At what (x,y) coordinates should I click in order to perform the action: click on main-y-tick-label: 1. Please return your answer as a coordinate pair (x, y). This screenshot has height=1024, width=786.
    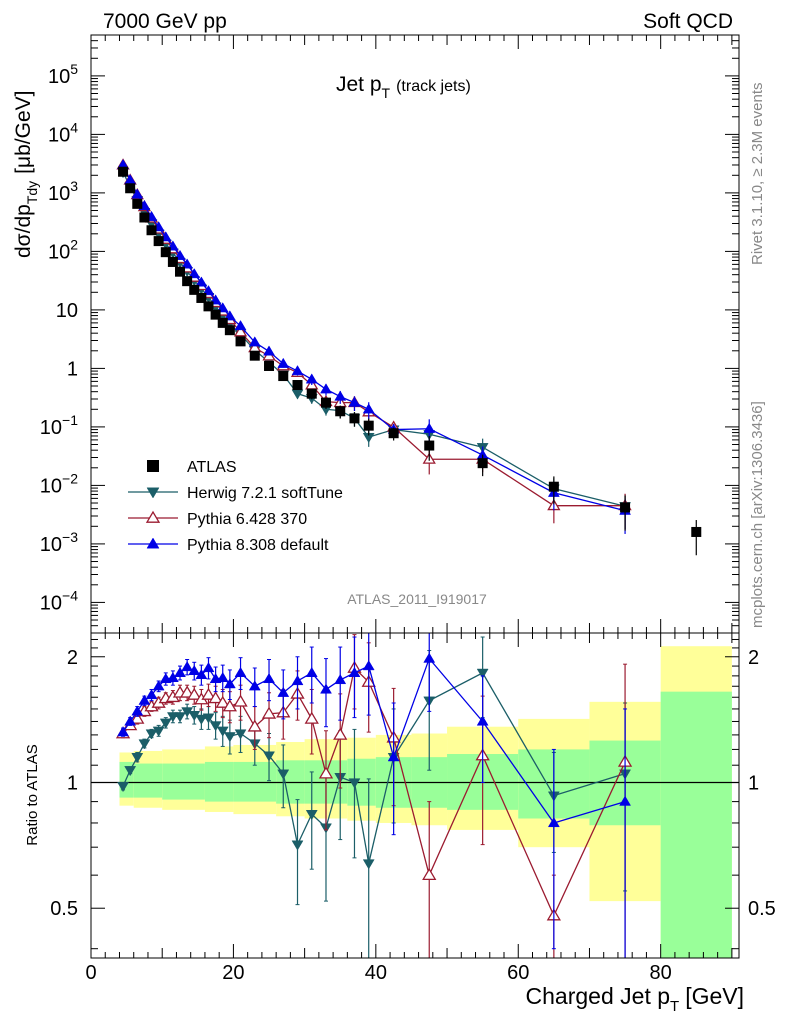
    Looking at the image, I should click on (72, 369).